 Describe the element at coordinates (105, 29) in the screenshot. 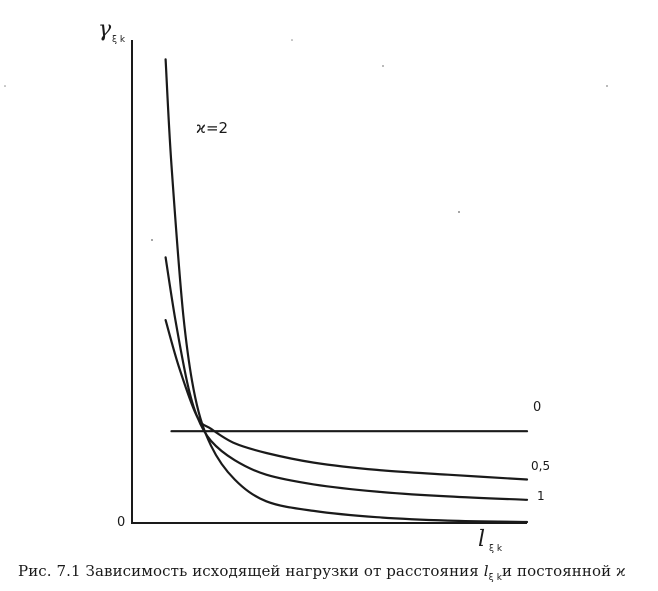

I see `y-axis-label: γ` at that location.